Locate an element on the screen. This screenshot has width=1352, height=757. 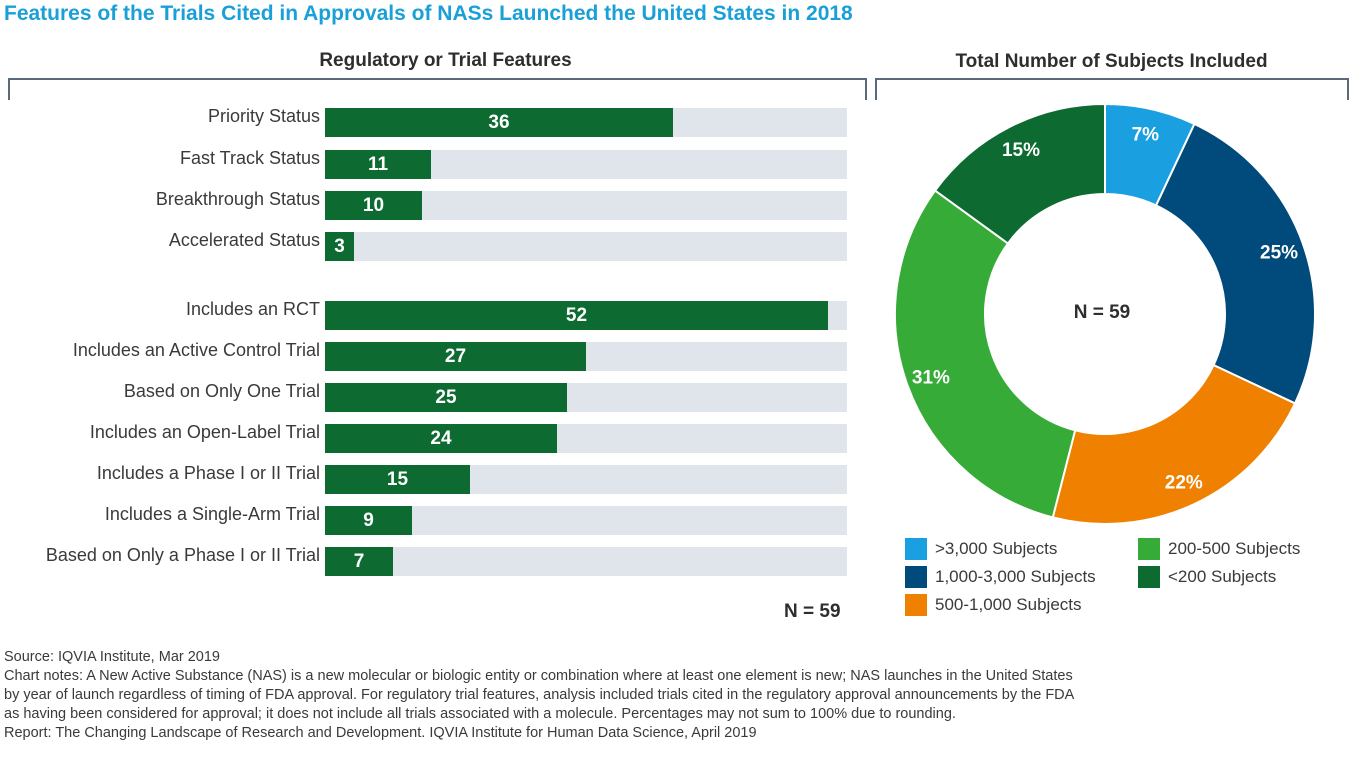
donut-slice-label: 7% is located at coordinates (1146, 134).